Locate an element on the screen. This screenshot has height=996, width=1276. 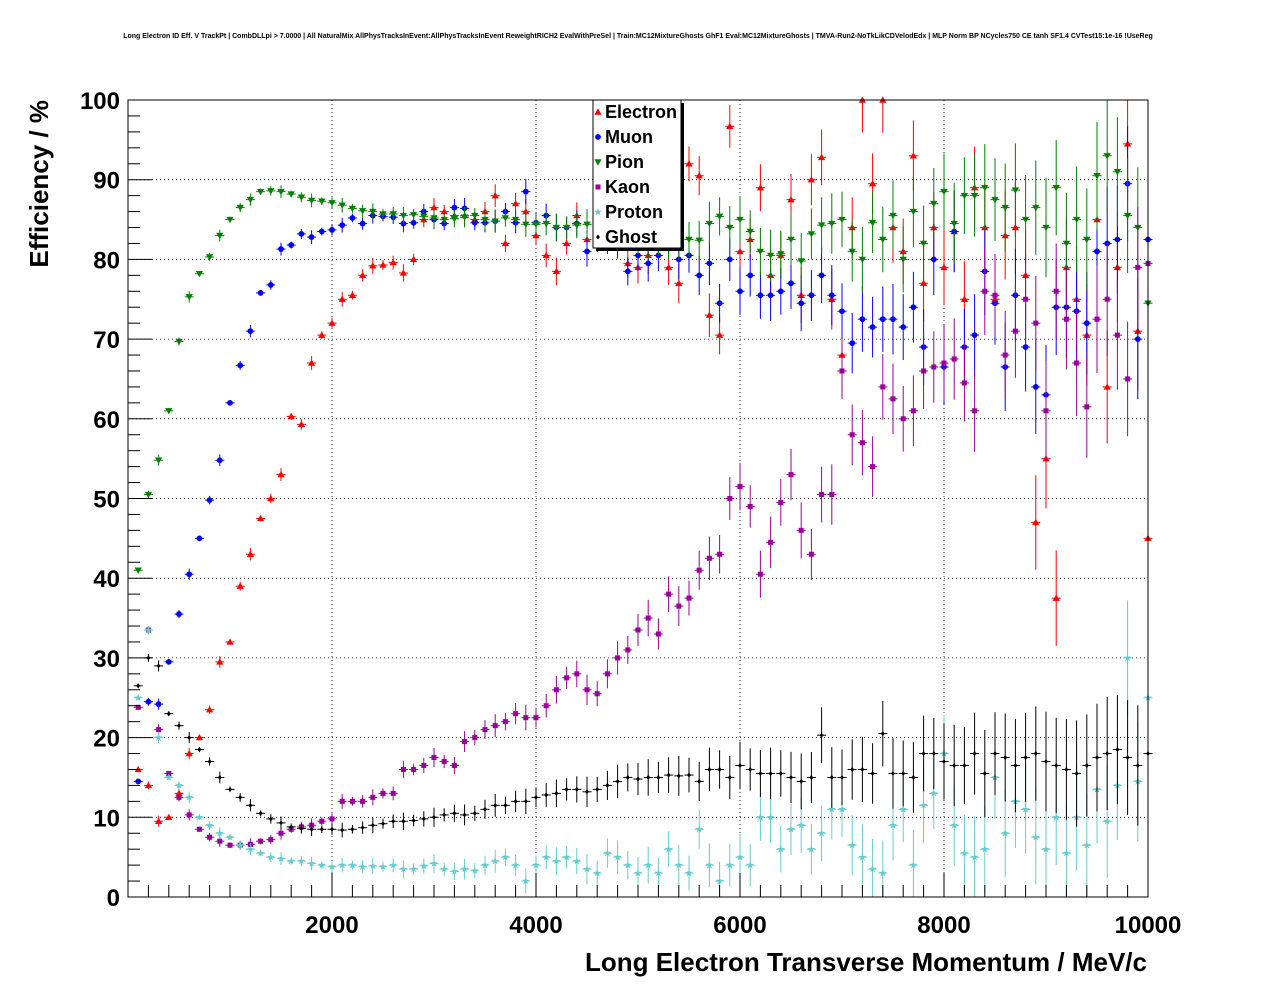
y-tick-label: 80 is located at coordinates (106, 260).